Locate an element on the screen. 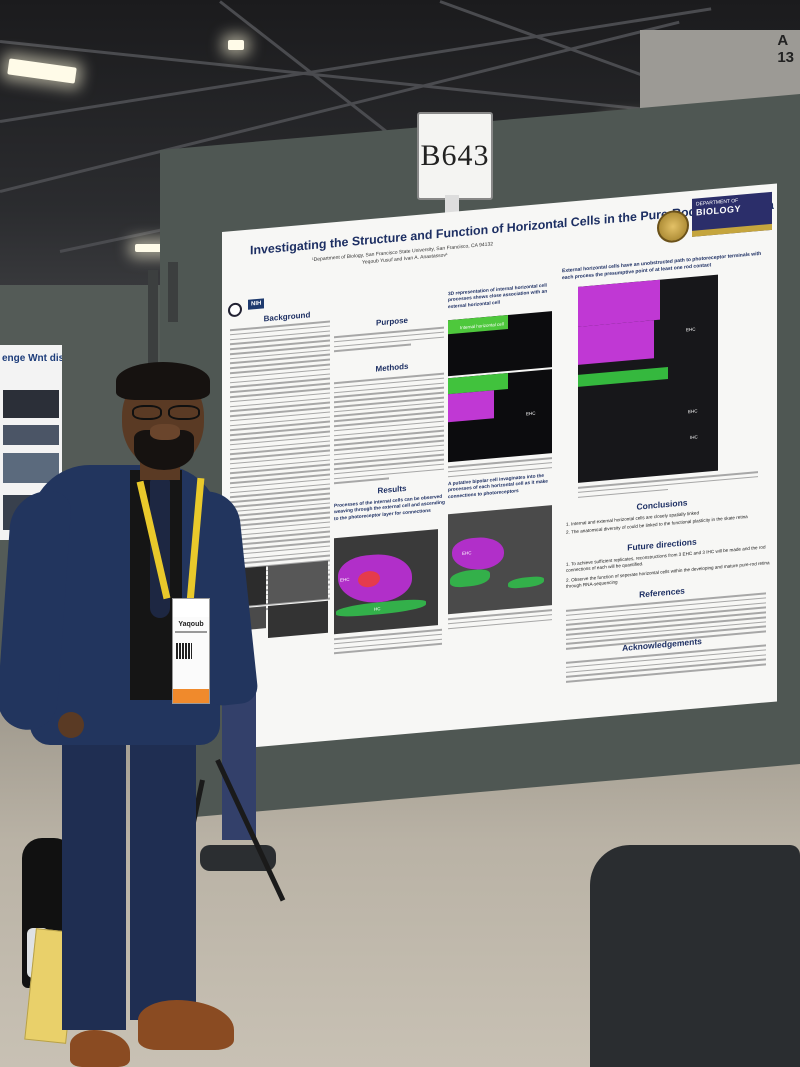 The width and height of the screenshot is (800, 1067). gold-seal-logo is located at coordinates (673, 226).